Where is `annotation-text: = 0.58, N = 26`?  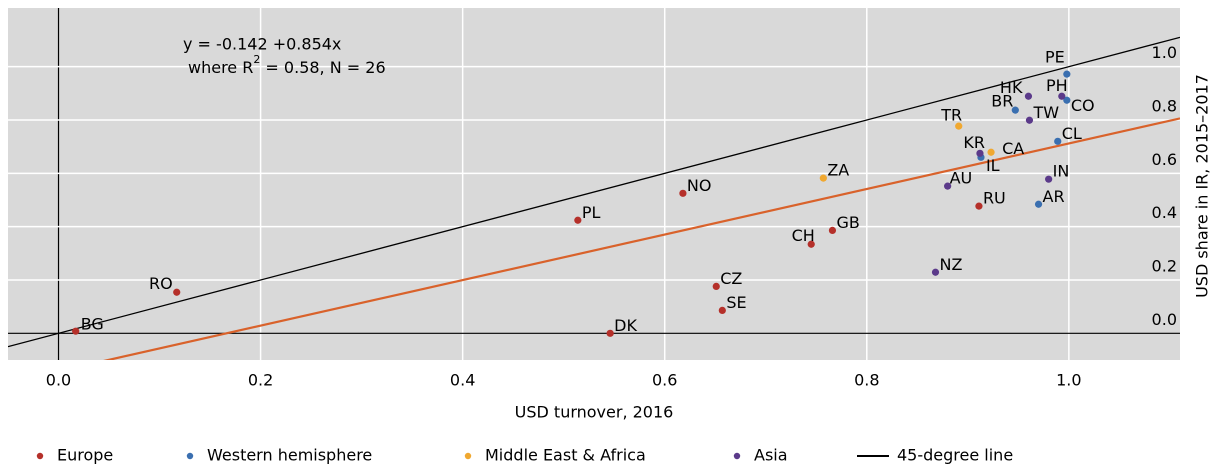
annotation-text: = 0.58, N = 26 is located at coordinates (322, 67).